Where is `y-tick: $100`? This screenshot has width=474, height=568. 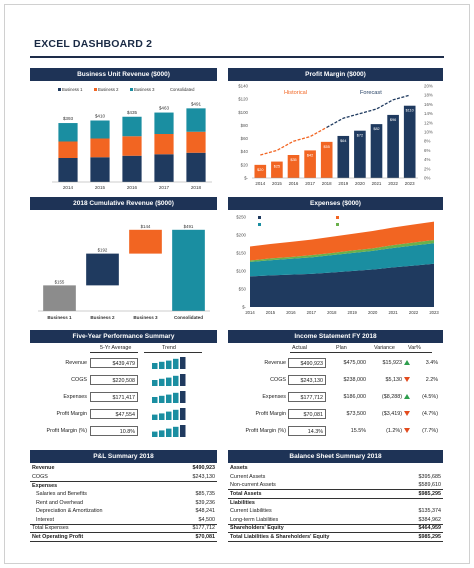
y-tick: $100 is located at coordinates (241, 271).